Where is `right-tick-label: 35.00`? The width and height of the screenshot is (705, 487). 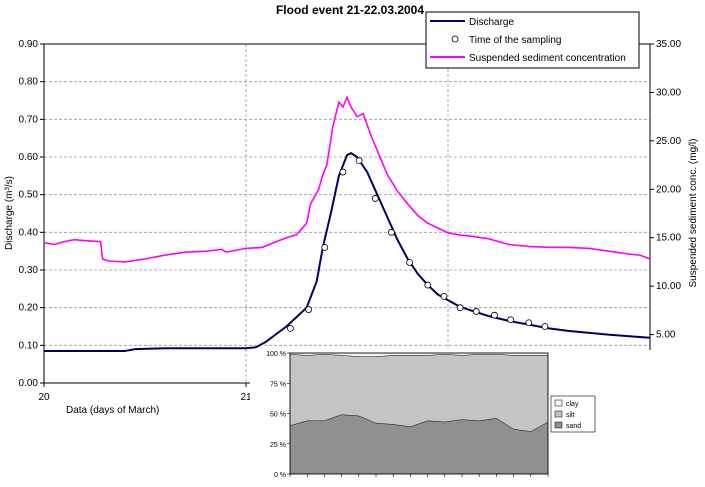 right-tick-label: 35.00 is located at coordinates (668, 44).